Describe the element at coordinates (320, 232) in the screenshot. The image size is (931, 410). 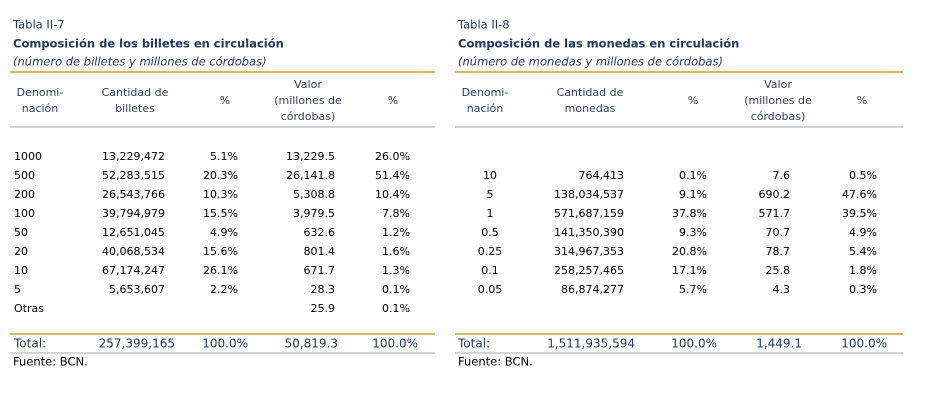
I see `cell: 632.6` at that location.